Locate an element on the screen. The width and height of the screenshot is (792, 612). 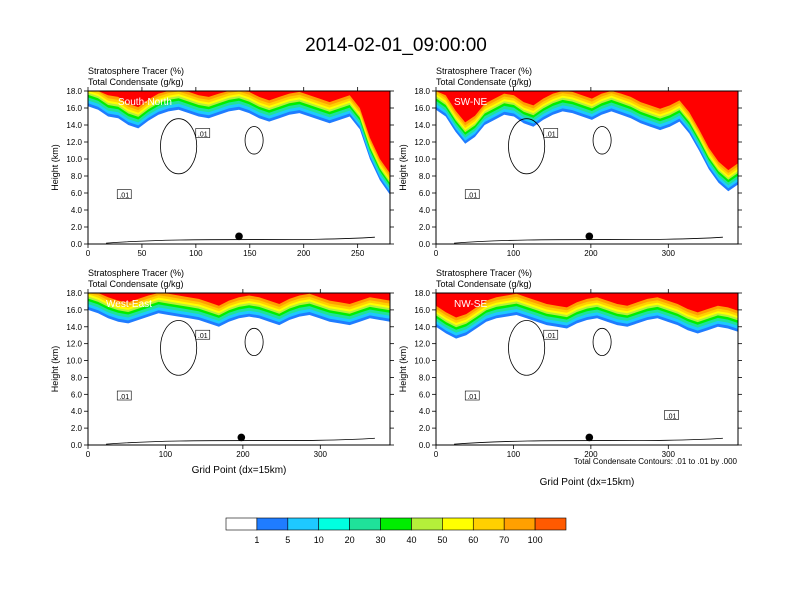
x-tick-label: 250 is located at coordinates (358, 253).